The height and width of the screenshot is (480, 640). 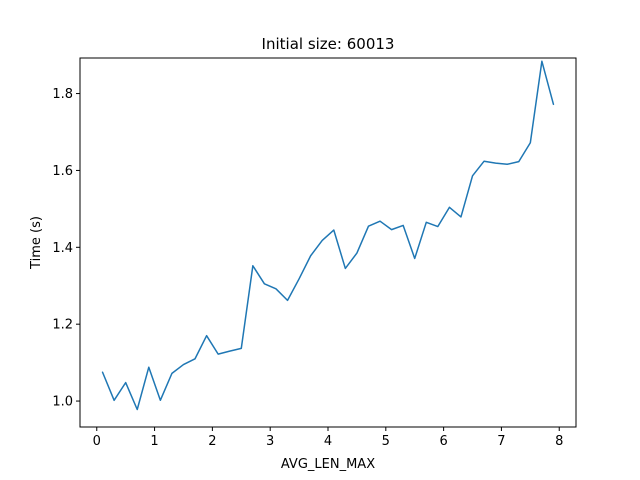 I want to click on x-tick-label: 7, so click(x=501, y=441).